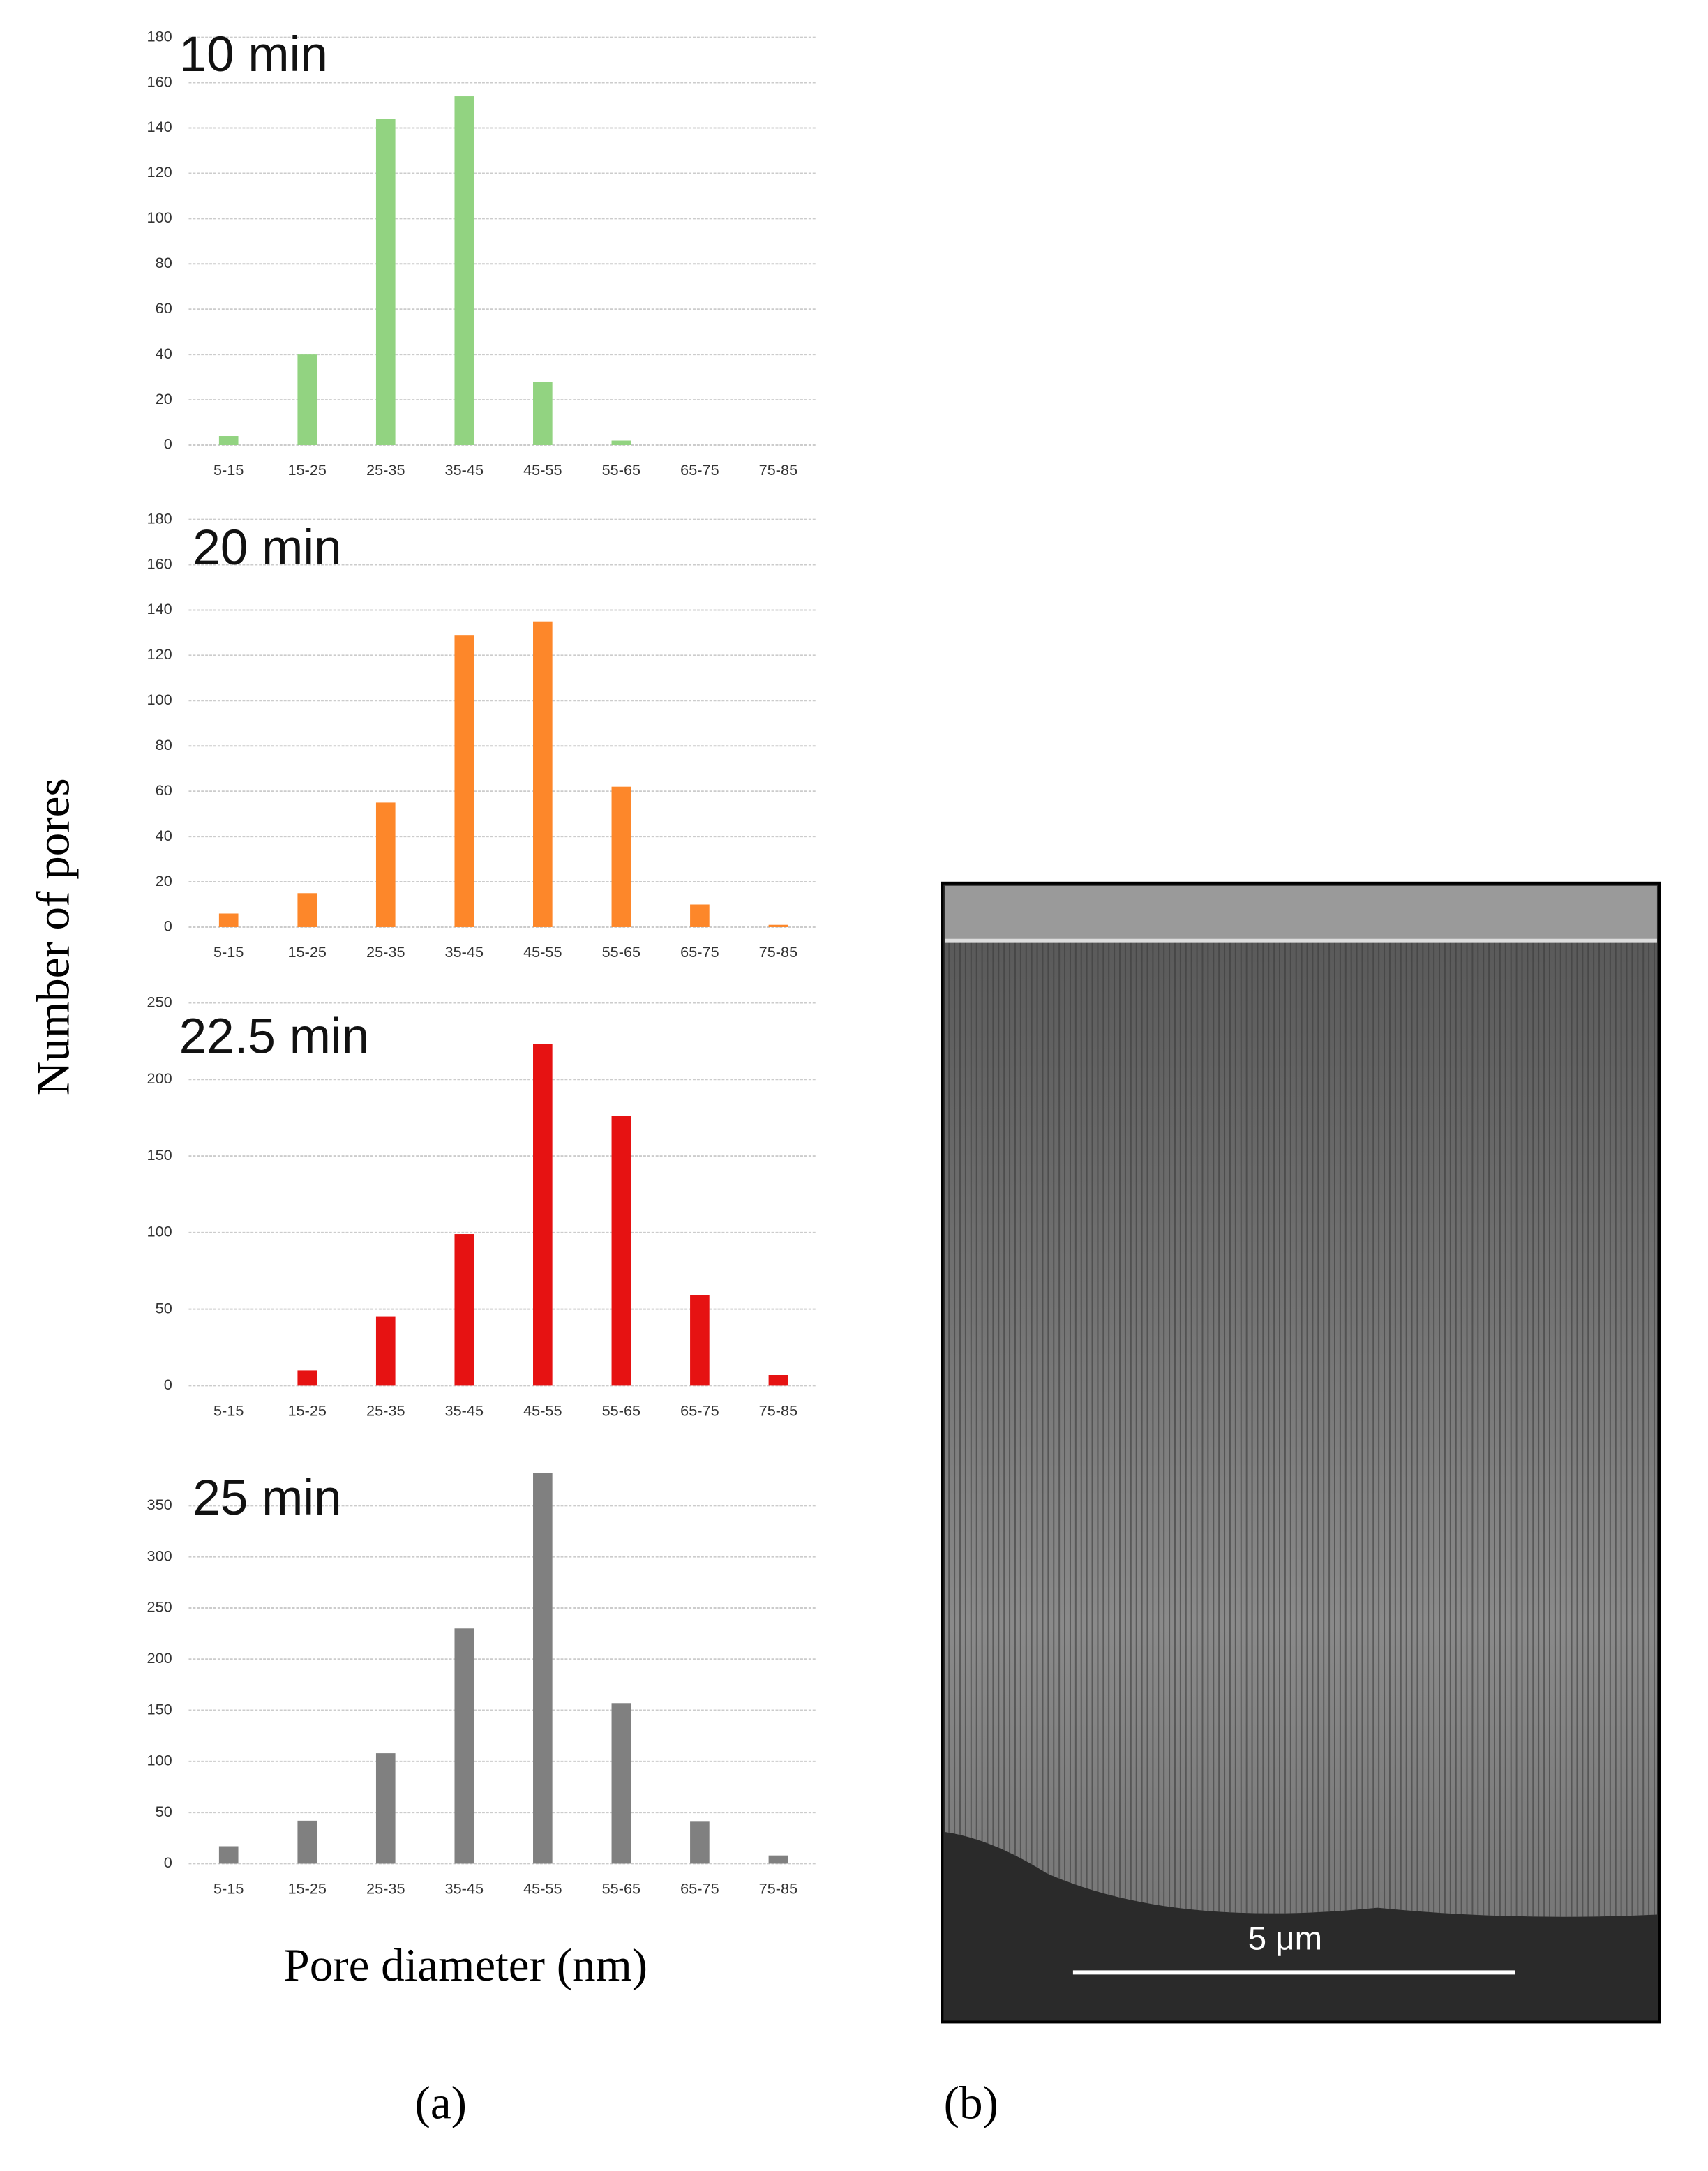 The width and height of the screenshot is (1708, 2171). What do you see at coordinates (440, 2102) in the screenshot?
I see `panel-label: (a)` at bounding box center [440, 2102].